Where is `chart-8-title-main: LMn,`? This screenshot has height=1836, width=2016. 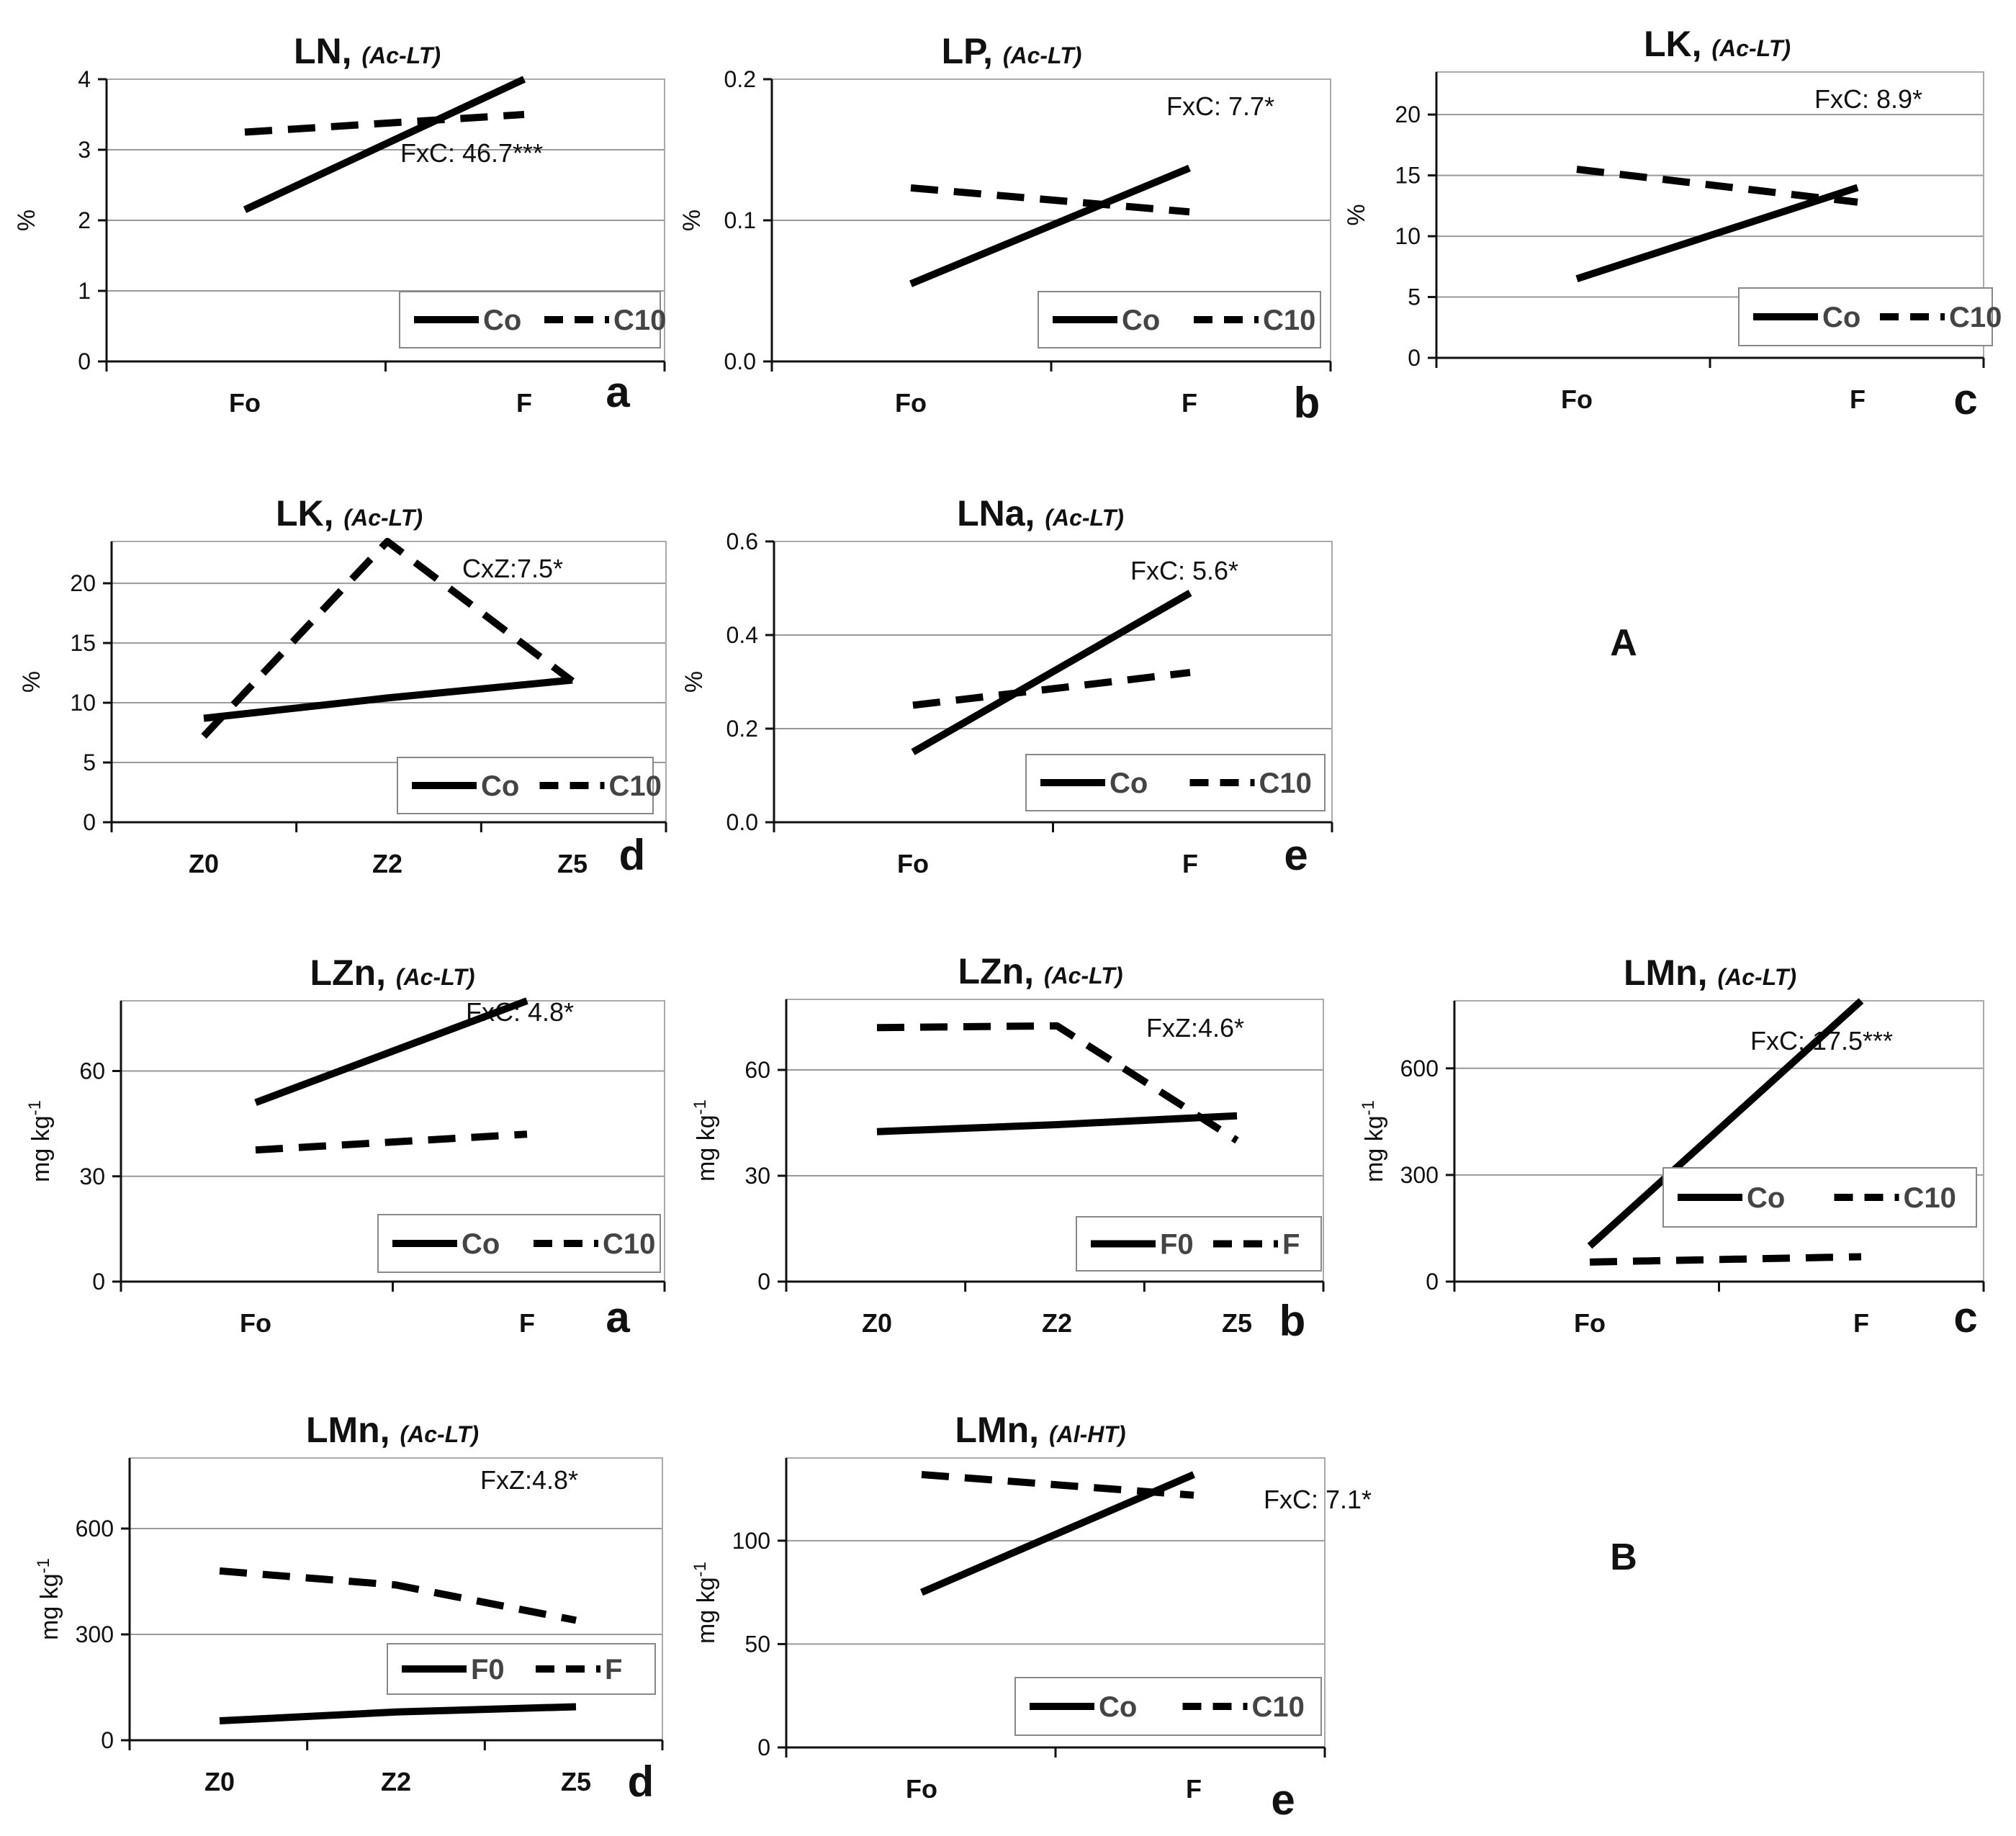 chart-8-title-main: LMn, is located at coordinates (1671, 973).